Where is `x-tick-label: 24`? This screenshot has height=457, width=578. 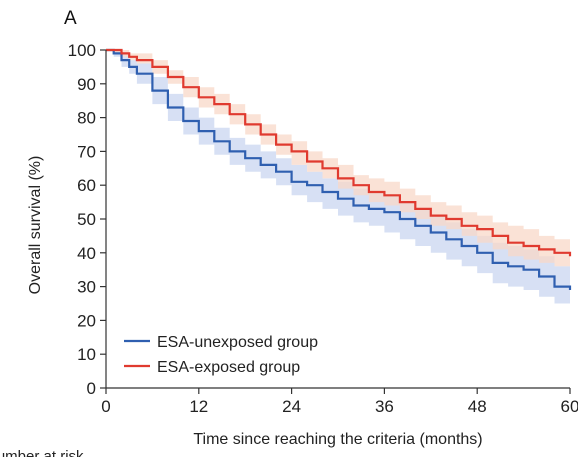 x-tick-label: 24 is located at coordinates (291, 406).